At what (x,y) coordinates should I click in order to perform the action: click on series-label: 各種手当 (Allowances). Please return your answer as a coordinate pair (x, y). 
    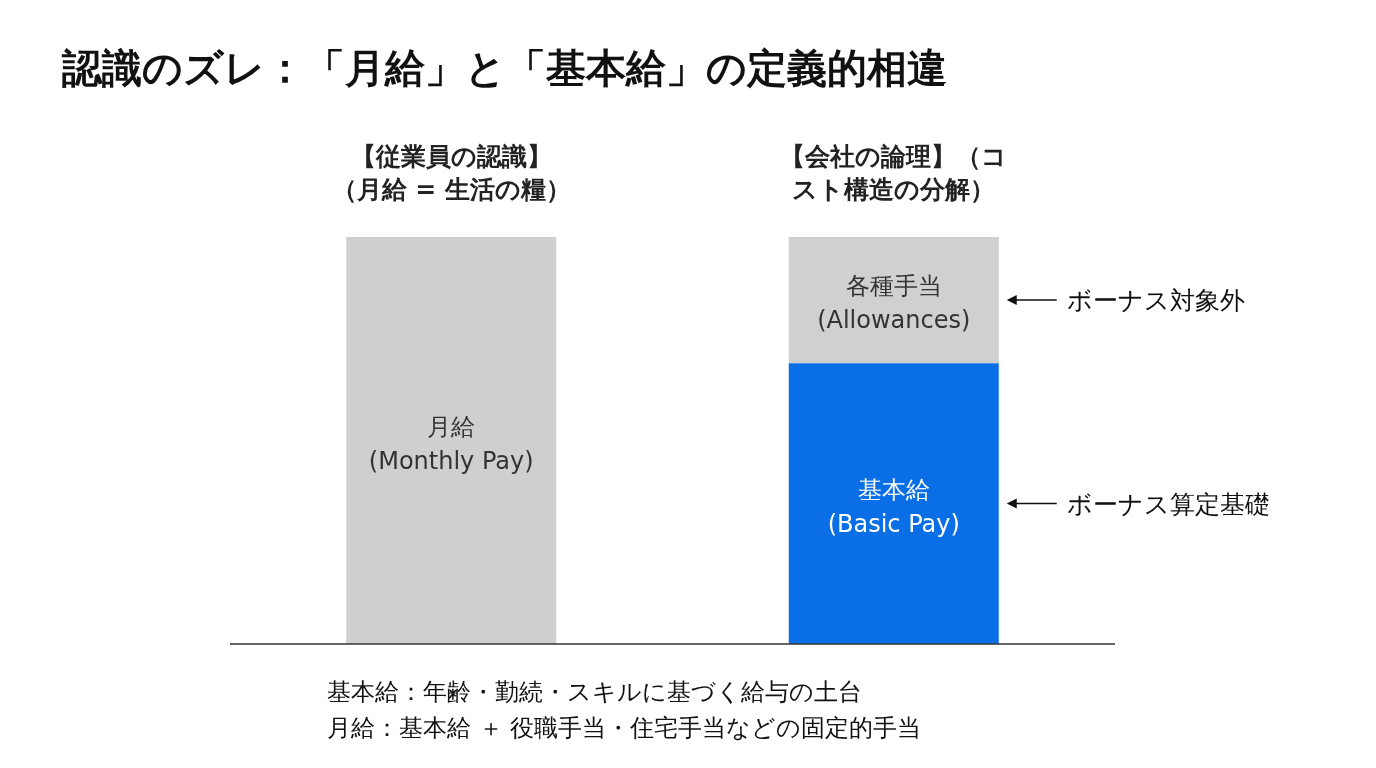
    Looking at the image, I should click on (894, 303).